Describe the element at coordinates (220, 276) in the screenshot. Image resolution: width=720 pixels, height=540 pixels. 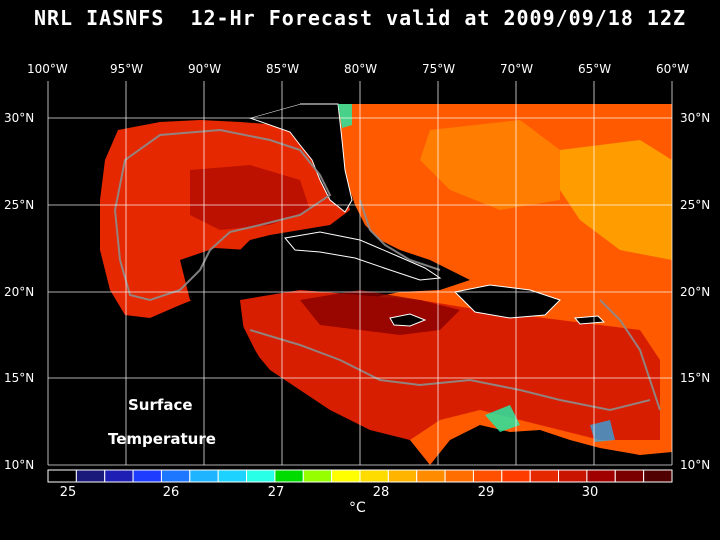
I see `yucatan-land` at that location.